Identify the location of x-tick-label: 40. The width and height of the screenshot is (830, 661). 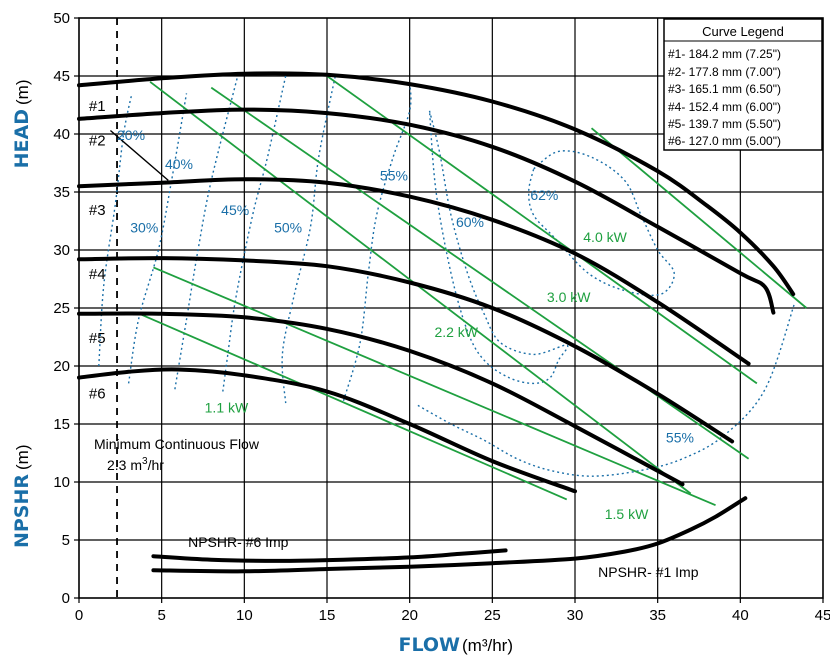
(740, 615).